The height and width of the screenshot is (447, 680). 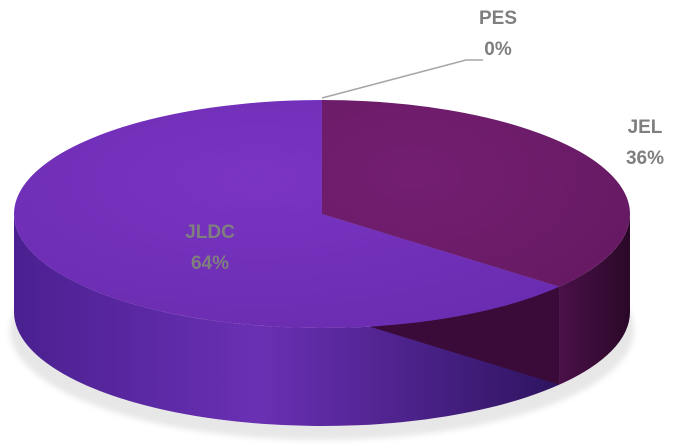 What do you see at coordinates (402, 79) in the screenshot?
I see `leader-line-pes` at bounding box center [402, 79].